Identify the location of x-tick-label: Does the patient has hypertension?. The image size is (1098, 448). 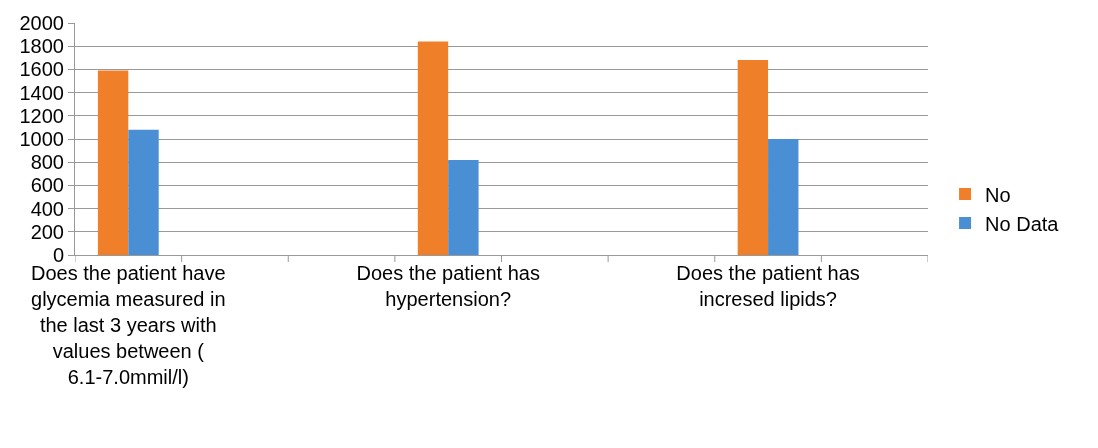
(448, 286).